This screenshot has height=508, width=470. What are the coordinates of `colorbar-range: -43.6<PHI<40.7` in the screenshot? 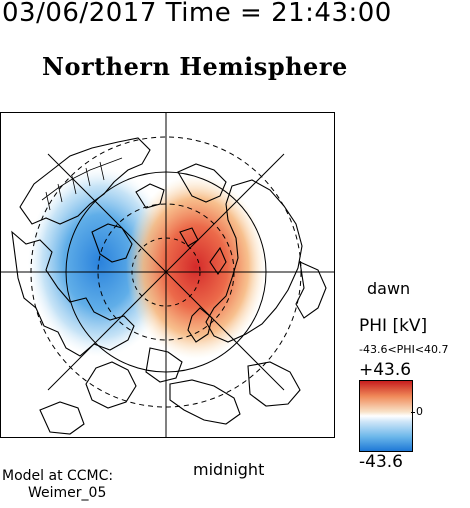 It's located at (404, 349).